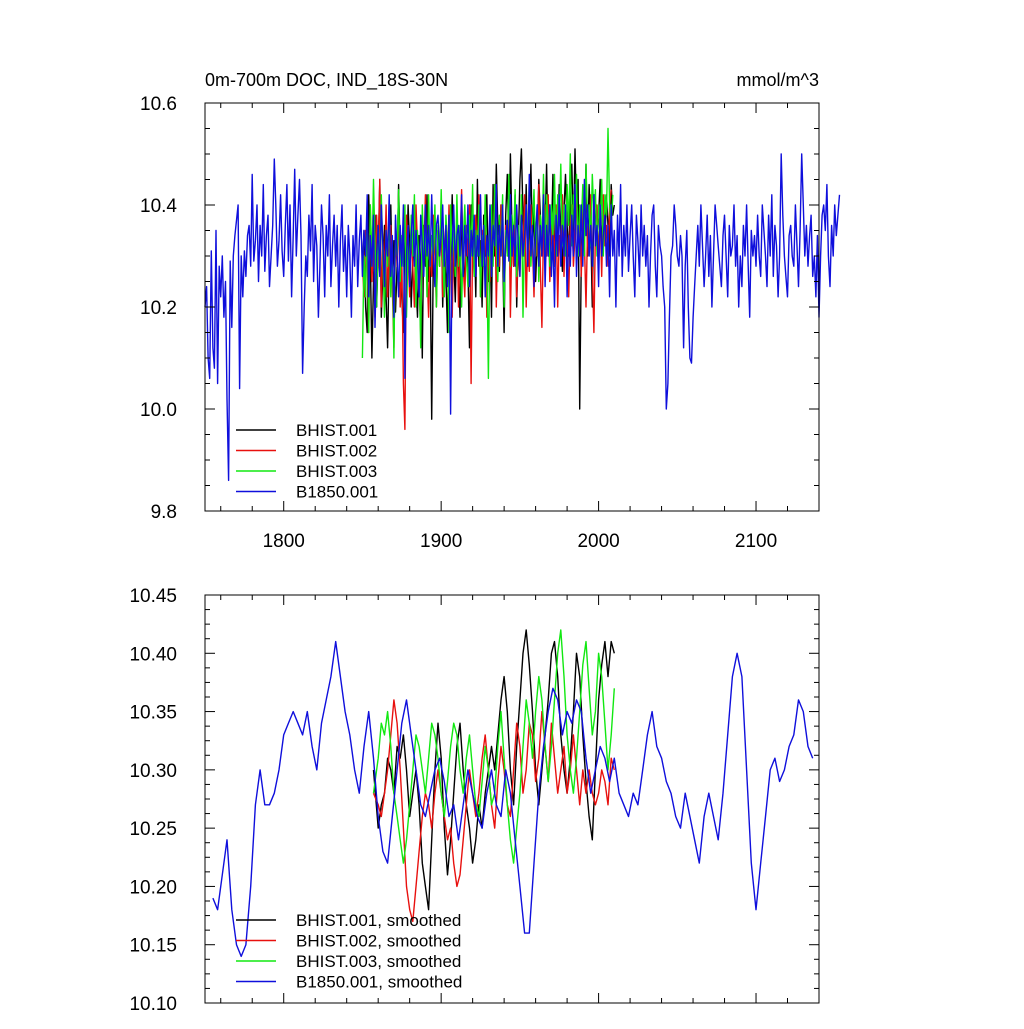  Describe the element at coordinates (326, 80) in the screenshot. I see `chart-title: 0m-700m DOC, IND_18S-30N` at that location.